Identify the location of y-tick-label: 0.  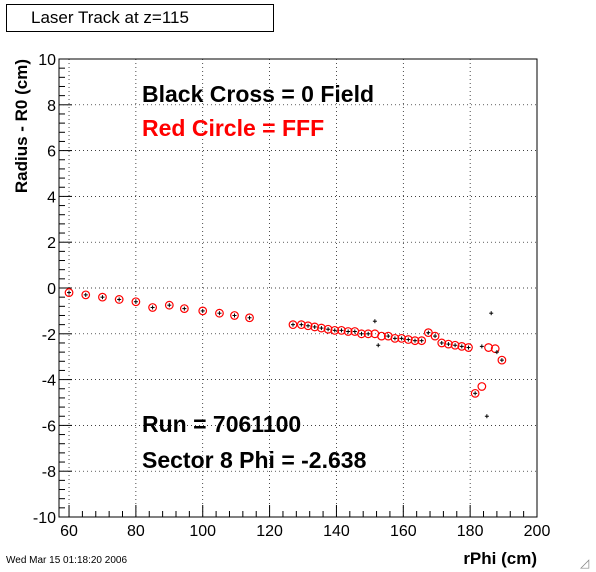
(51, 289).